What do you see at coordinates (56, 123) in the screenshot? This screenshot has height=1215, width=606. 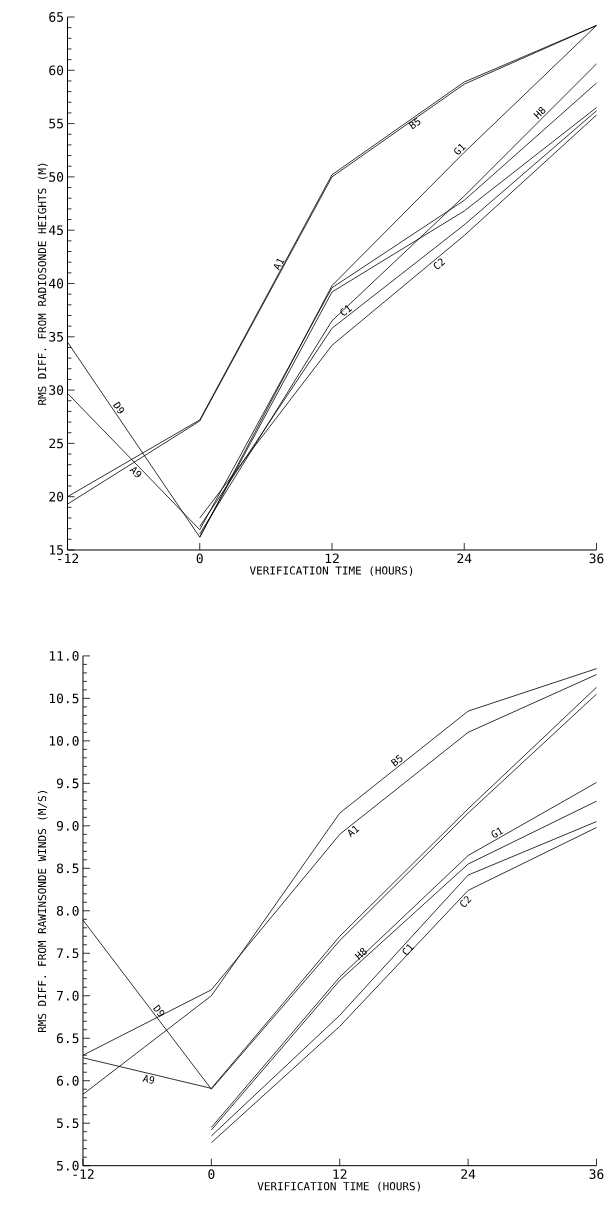 I see `y-tick-label: 55` at bounding box center [56, 123].